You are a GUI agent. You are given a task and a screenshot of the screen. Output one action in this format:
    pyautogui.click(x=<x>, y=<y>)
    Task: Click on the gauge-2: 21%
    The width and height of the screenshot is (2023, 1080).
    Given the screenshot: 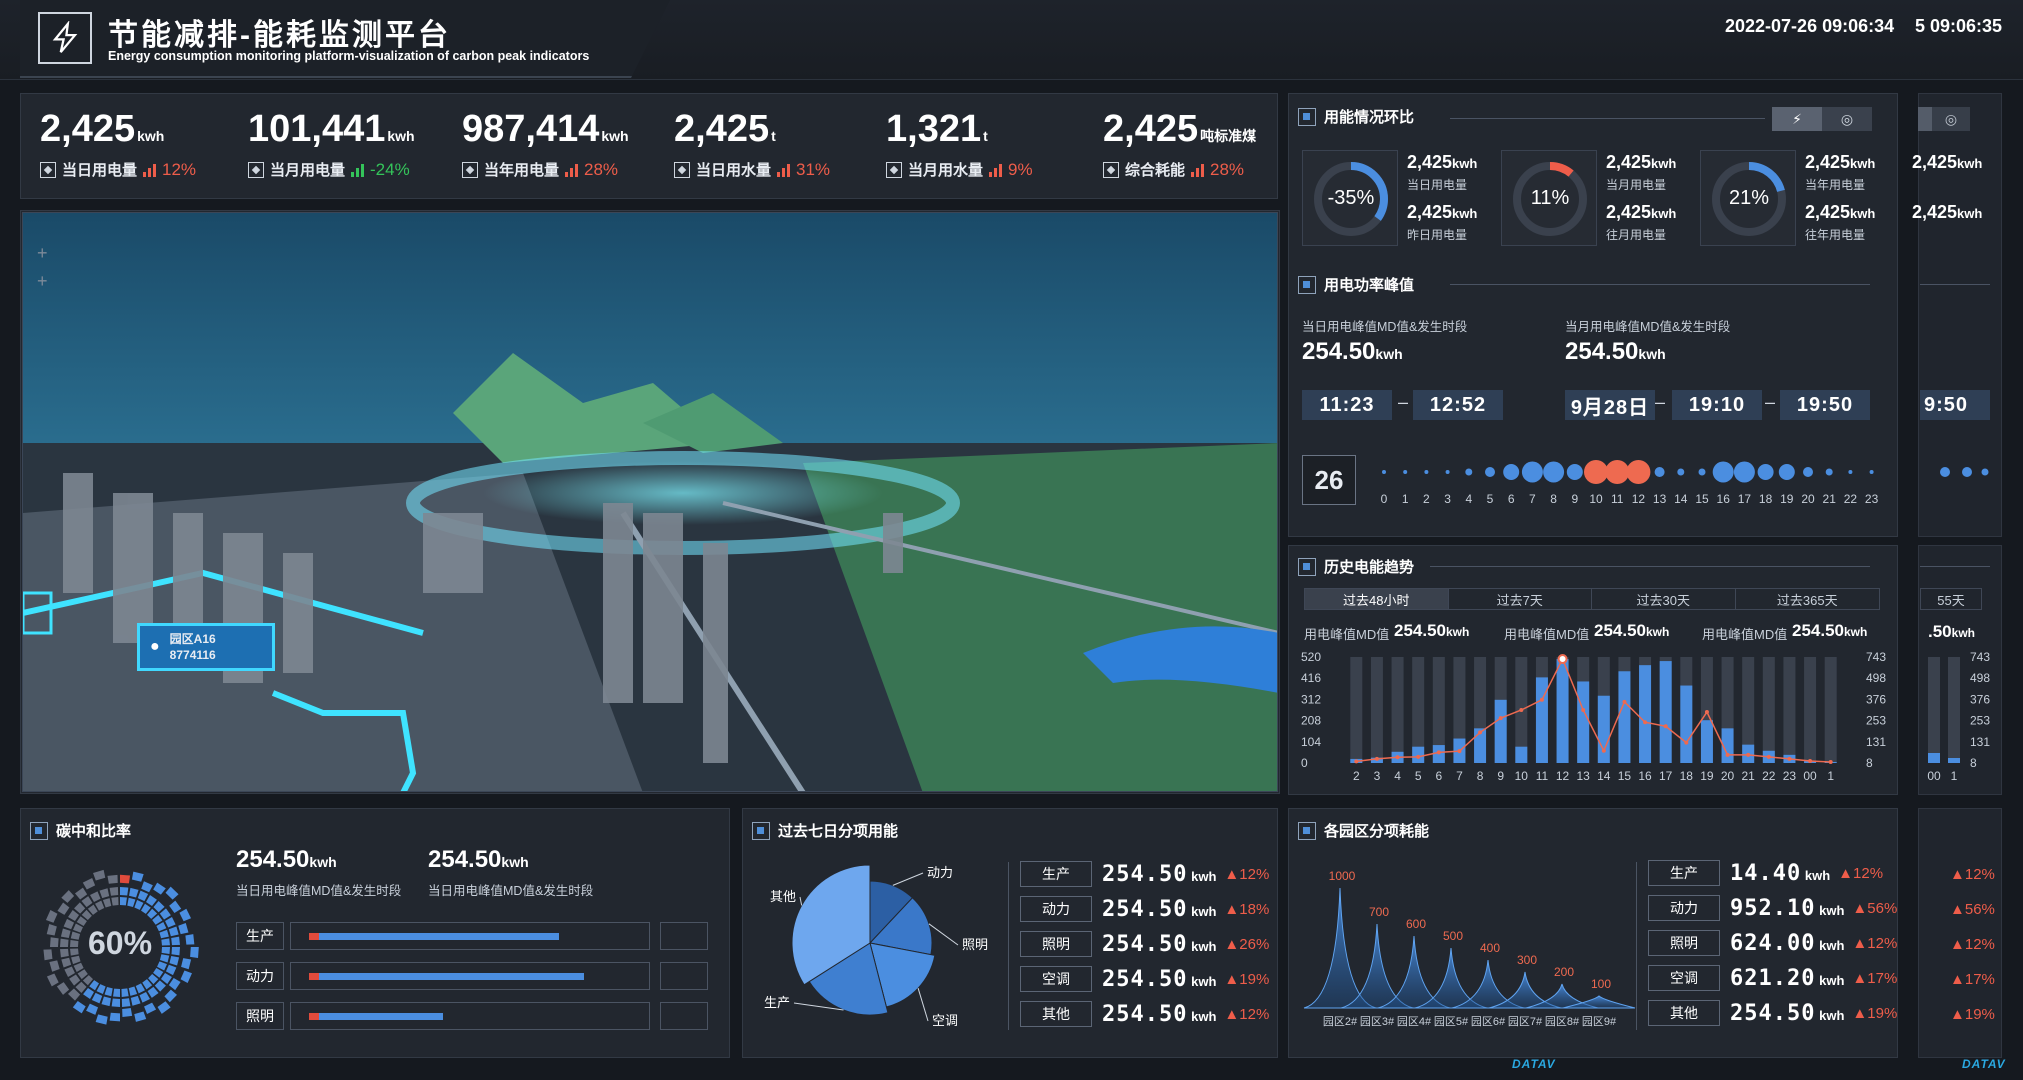 What is the action you would take?
    pyautogui.click(x=1748, y=198)
    